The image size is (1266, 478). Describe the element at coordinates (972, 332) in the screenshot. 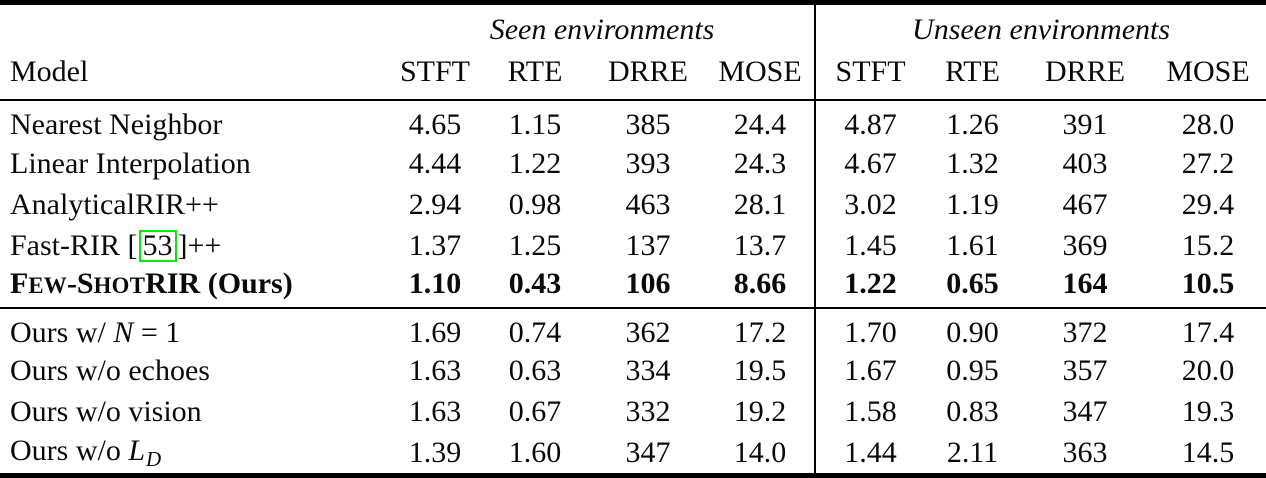

I see `metric-value: 0.90` at that location.